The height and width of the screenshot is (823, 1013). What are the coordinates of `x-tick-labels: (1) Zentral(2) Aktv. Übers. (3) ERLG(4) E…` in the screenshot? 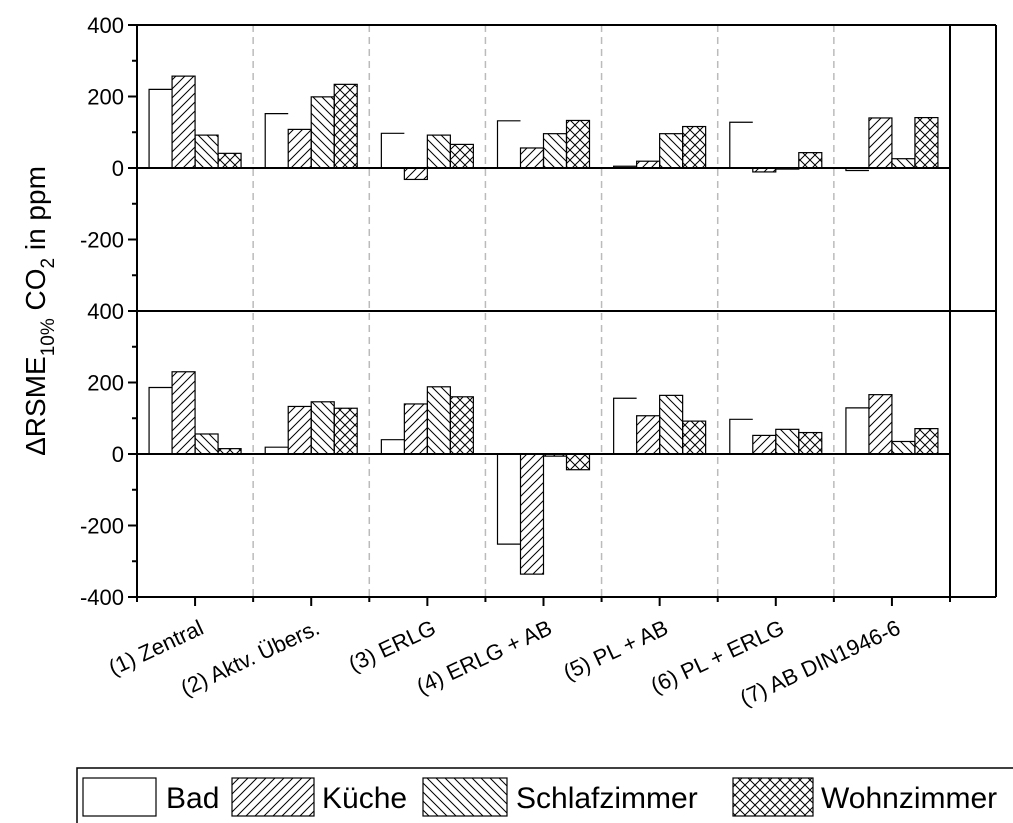 It's located at (504, 663).